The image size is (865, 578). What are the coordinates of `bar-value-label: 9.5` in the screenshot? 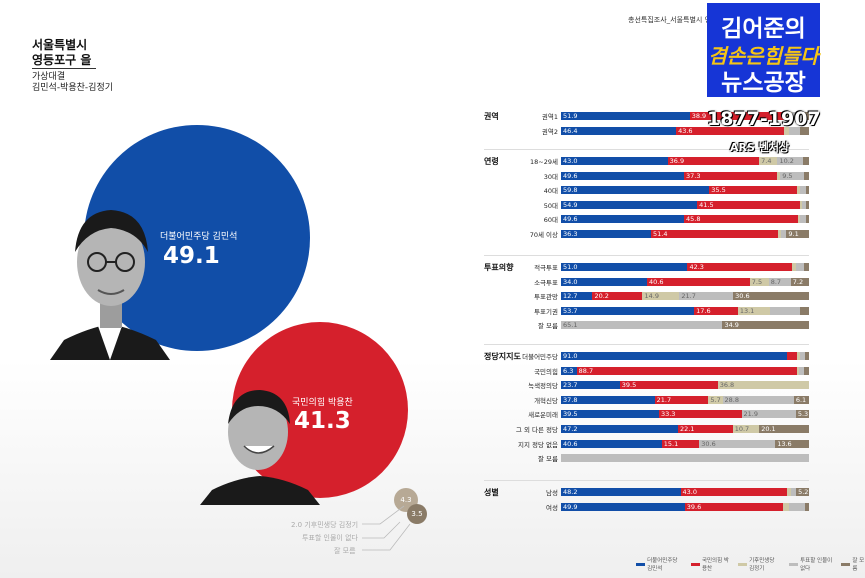 It's located at (787, 175).